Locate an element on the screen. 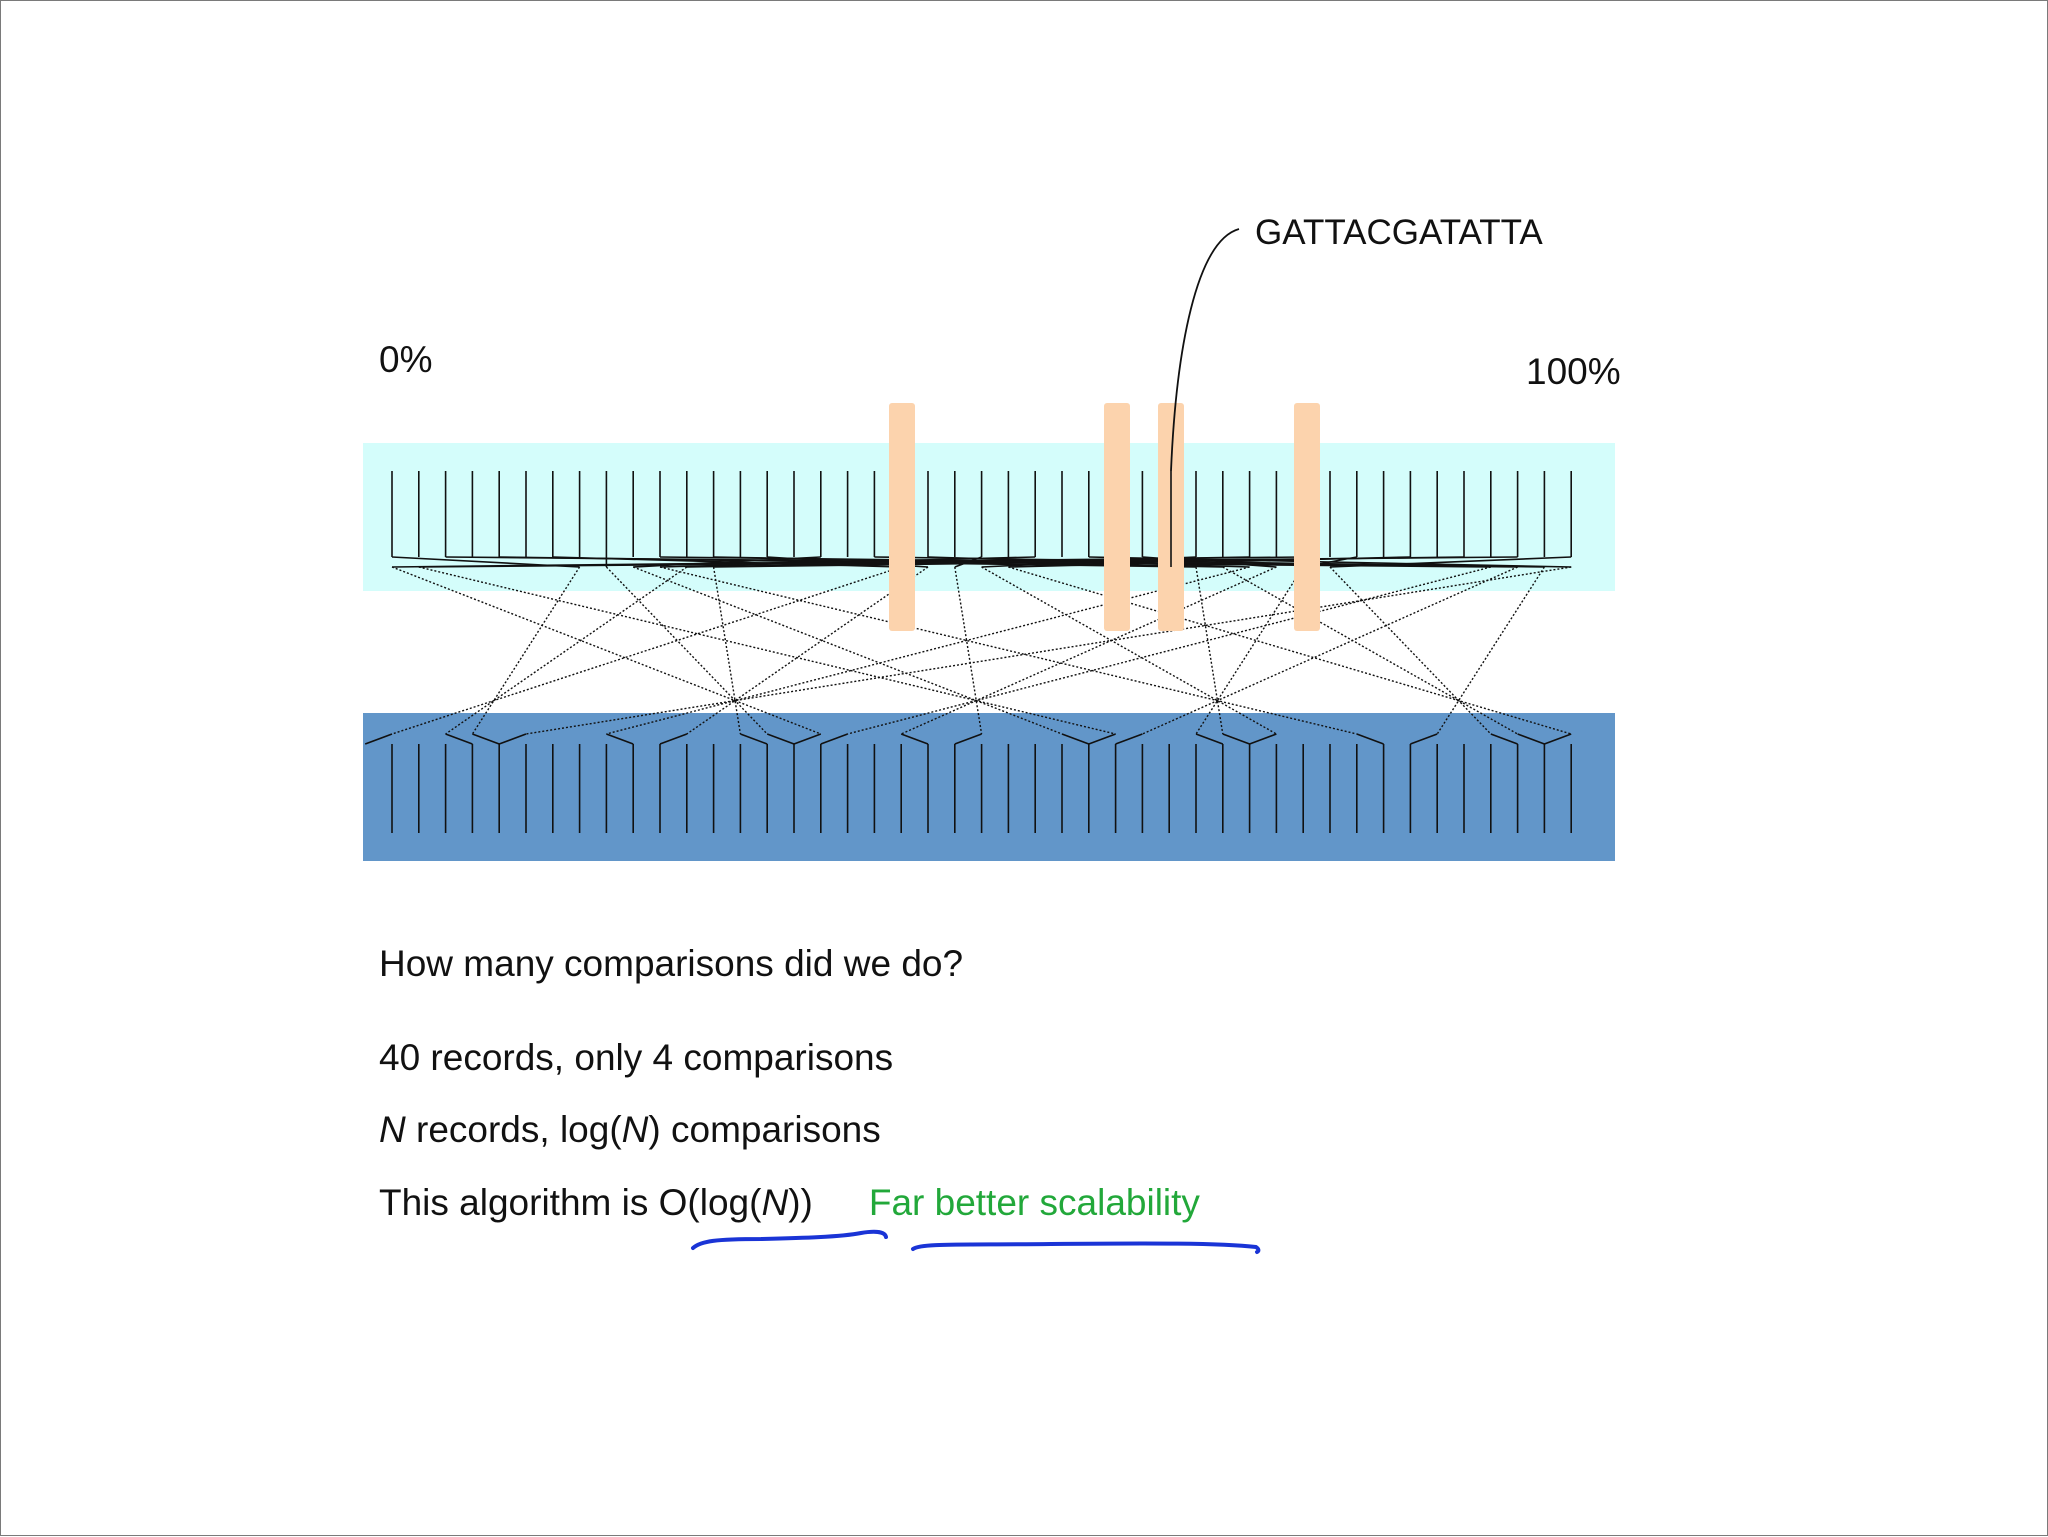 This screenshot has width=2048, height=1537. percent-start-label: 0% is located at coordinates (406, 359).